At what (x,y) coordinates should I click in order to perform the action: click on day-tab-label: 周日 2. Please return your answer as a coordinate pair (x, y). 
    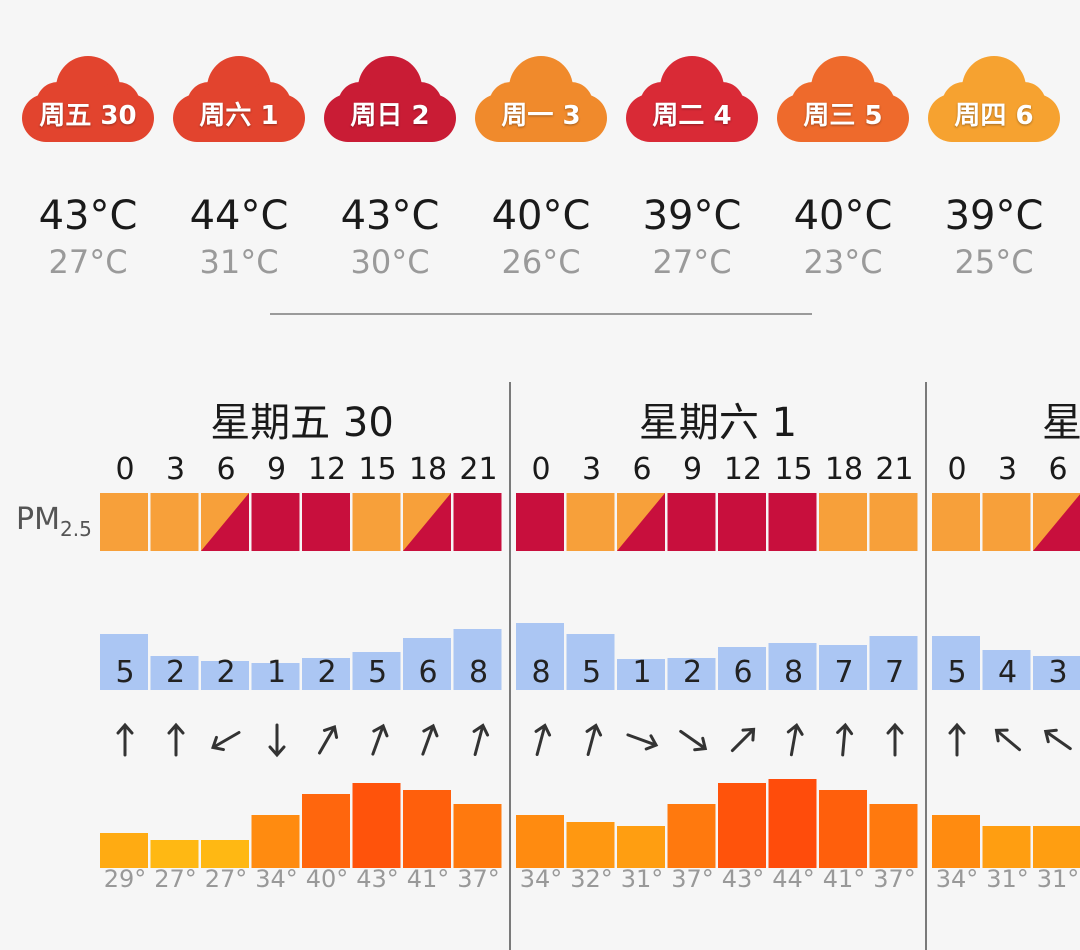
    Looking at the image, I should click on (390, 116).